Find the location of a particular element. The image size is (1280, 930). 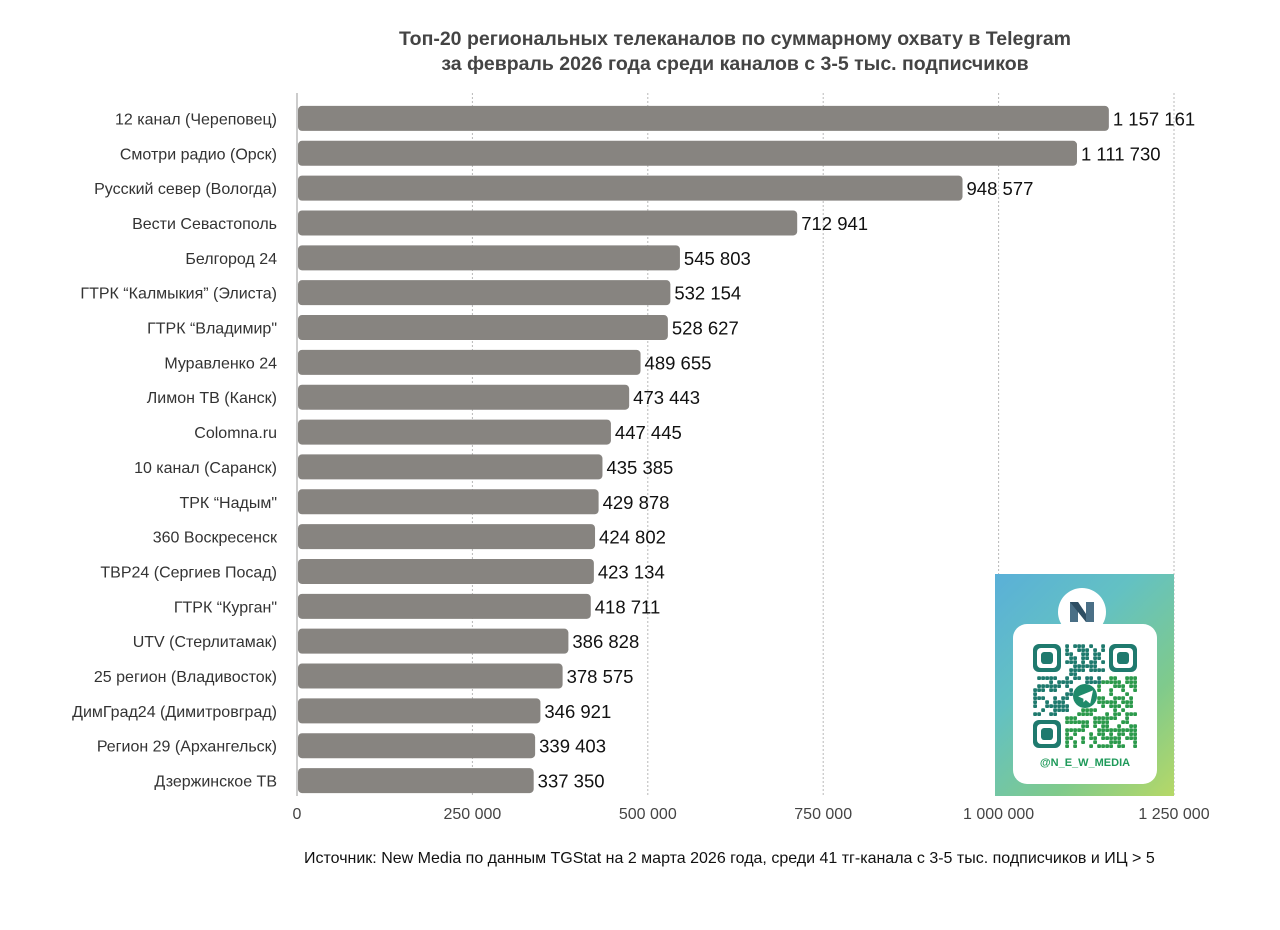

category-label: Регион 29 (Архангельск) is located at coordinates (187, 747).